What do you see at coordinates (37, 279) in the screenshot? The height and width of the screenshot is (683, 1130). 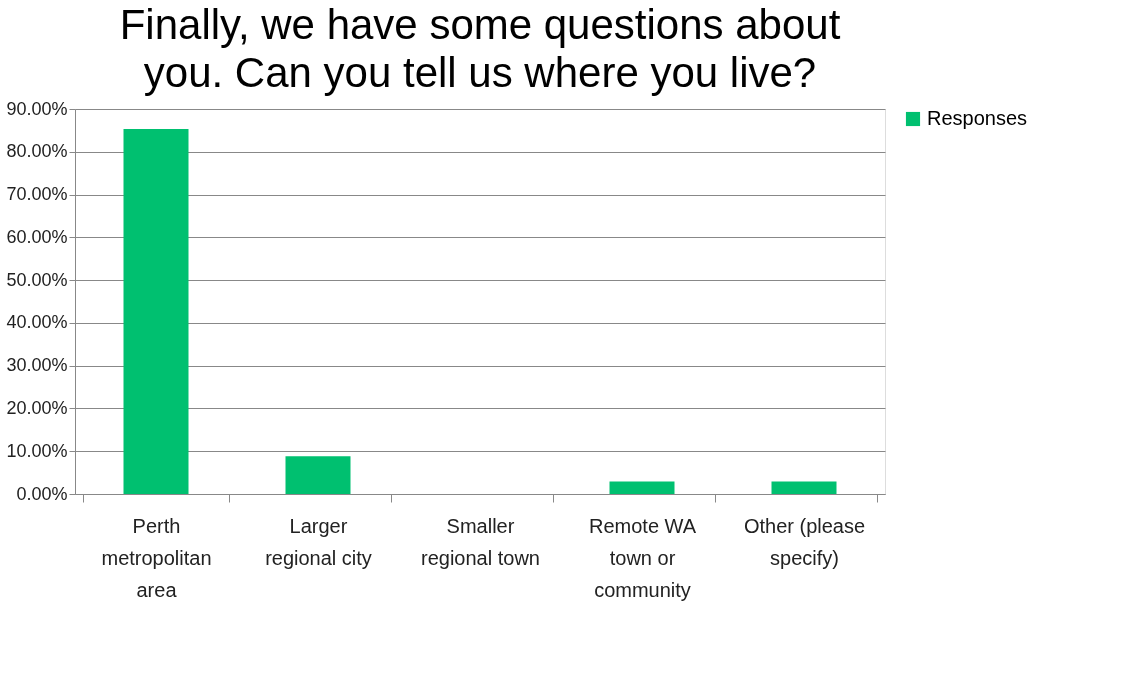 I see `y-tick-label: 50.00%` at bounding box center [37, 279].